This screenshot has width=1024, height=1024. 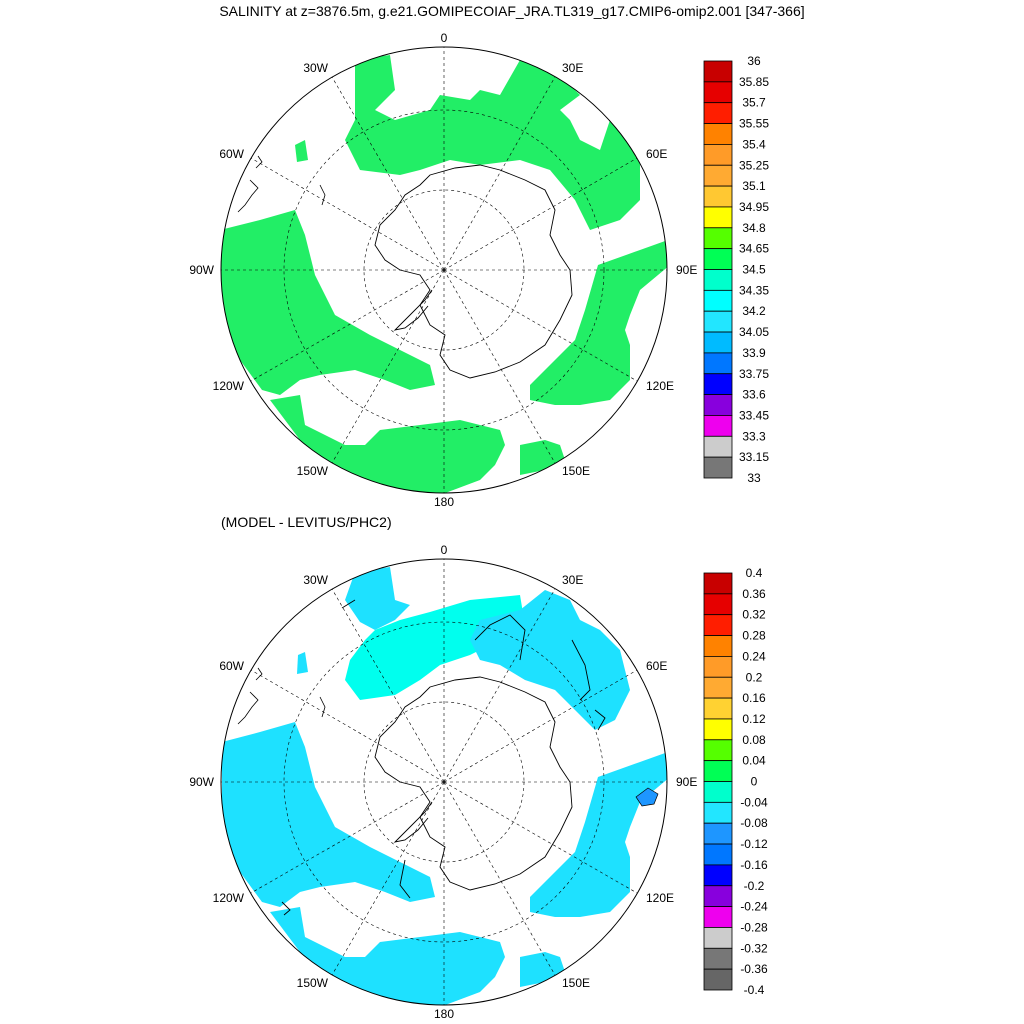 What do you see at coordinates (315, 68) in the screenshot?
I see `top-lon-label-30w: 30W` at bounding box center [315, 68].